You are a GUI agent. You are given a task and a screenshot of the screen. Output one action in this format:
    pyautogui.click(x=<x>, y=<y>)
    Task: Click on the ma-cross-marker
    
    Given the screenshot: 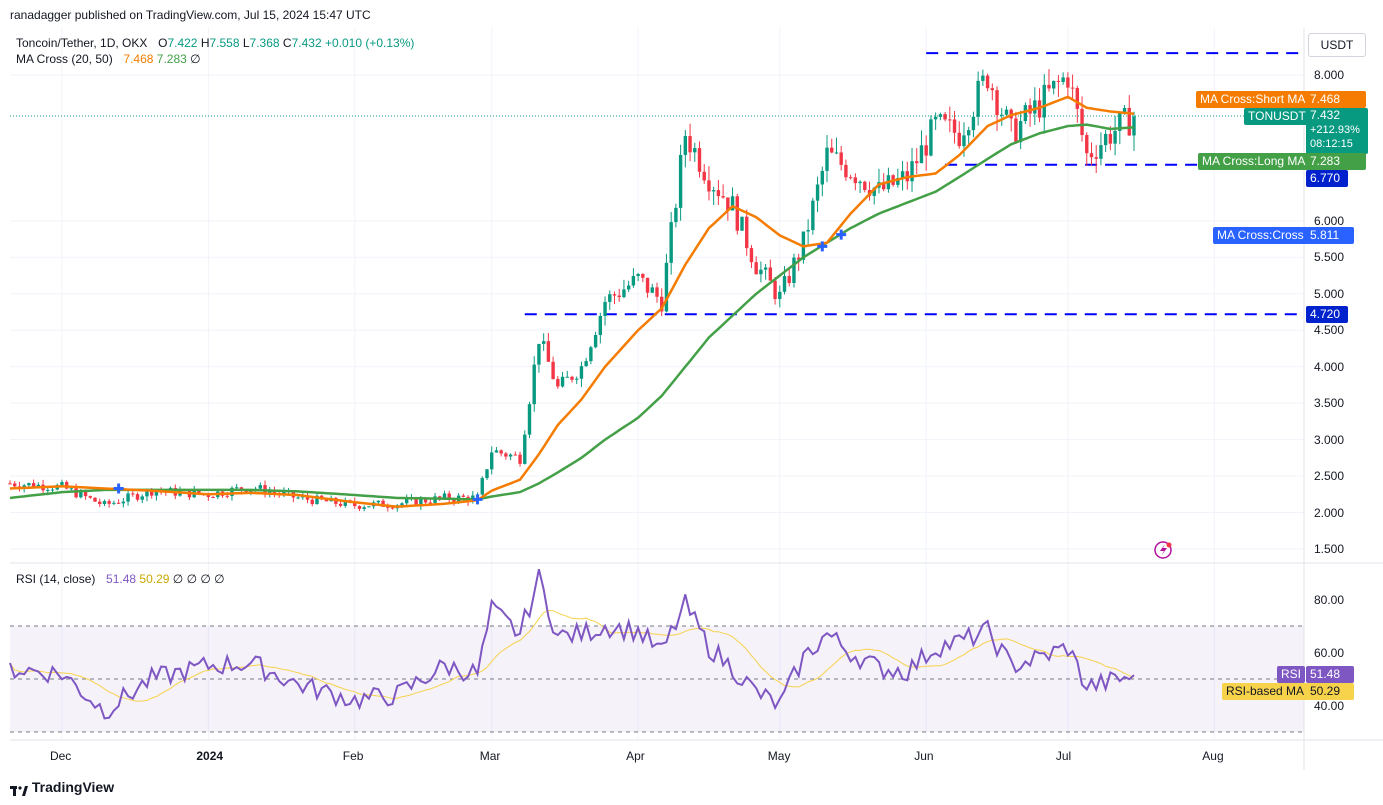 What is the action you would take?
    pyautogui.click(x=841, y=234)
    